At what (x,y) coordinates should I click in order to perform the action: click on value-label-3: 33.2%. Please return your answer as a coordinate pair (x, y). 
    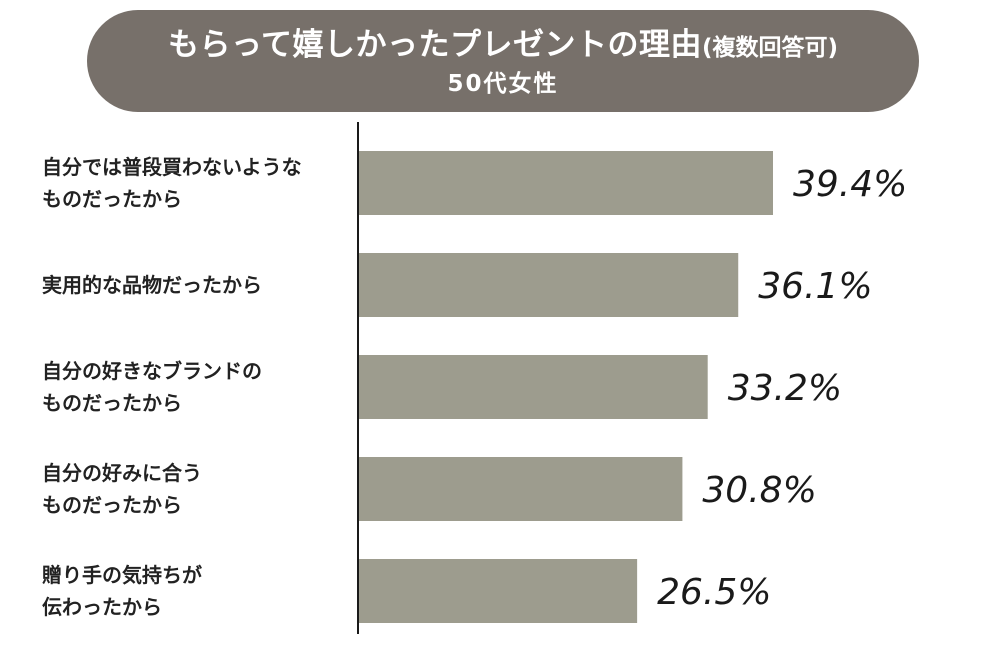
    Looking at the image, I should click on (785, 388).